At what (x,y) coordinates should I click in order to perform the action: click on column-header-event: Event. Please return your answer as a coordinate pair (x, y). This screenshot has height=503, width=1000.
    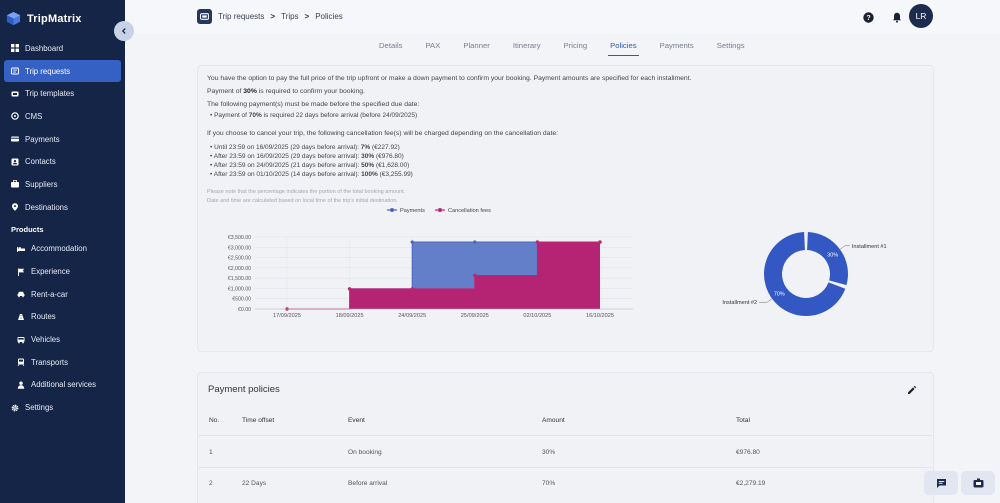
    Looking at the image, I should click on (356, 420).